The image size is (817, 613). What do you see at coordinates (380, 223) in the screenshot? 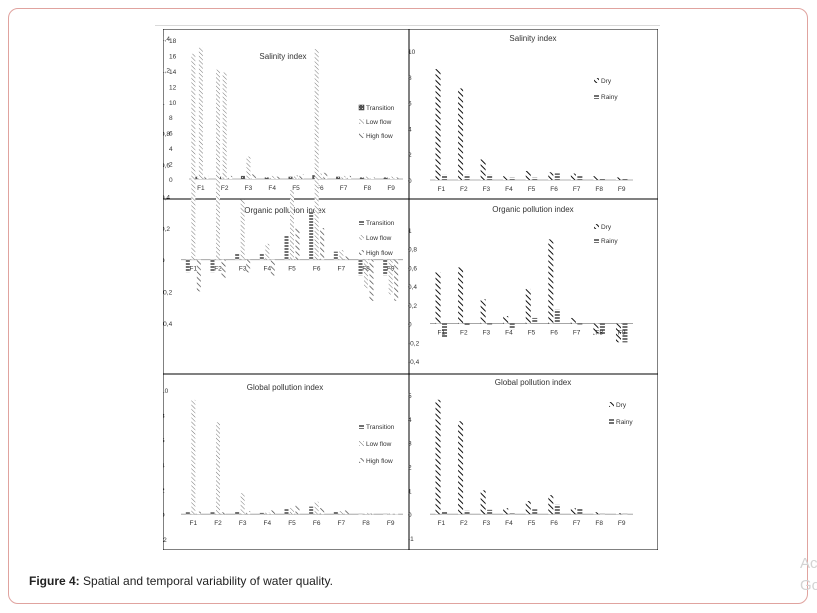
I see `legend-entry: Transition` at bounding box center [380, 223].